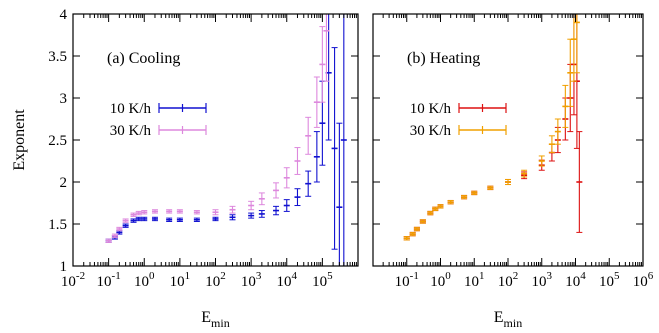 Image resolution: width=659 pixels, height=333 pixels. What do you see at coordinates (64, 183) in the screenshot?
I see `y-tick-label: 2` at bounding box center [64, 183].